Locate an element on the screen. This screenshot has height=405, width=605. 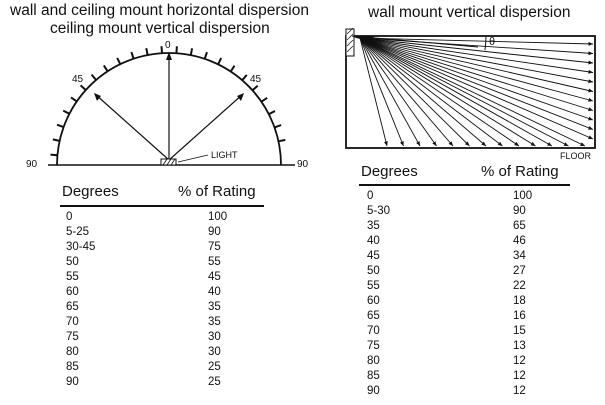
left-header-rule is located at coordinates (162, 206).